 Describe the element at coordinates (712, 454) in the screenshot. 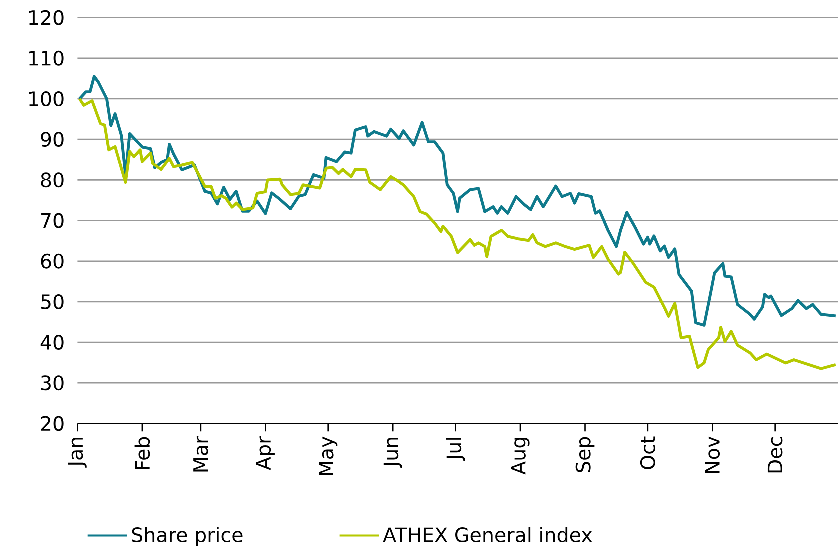

I see `x-tick-label: Nov` at that location.